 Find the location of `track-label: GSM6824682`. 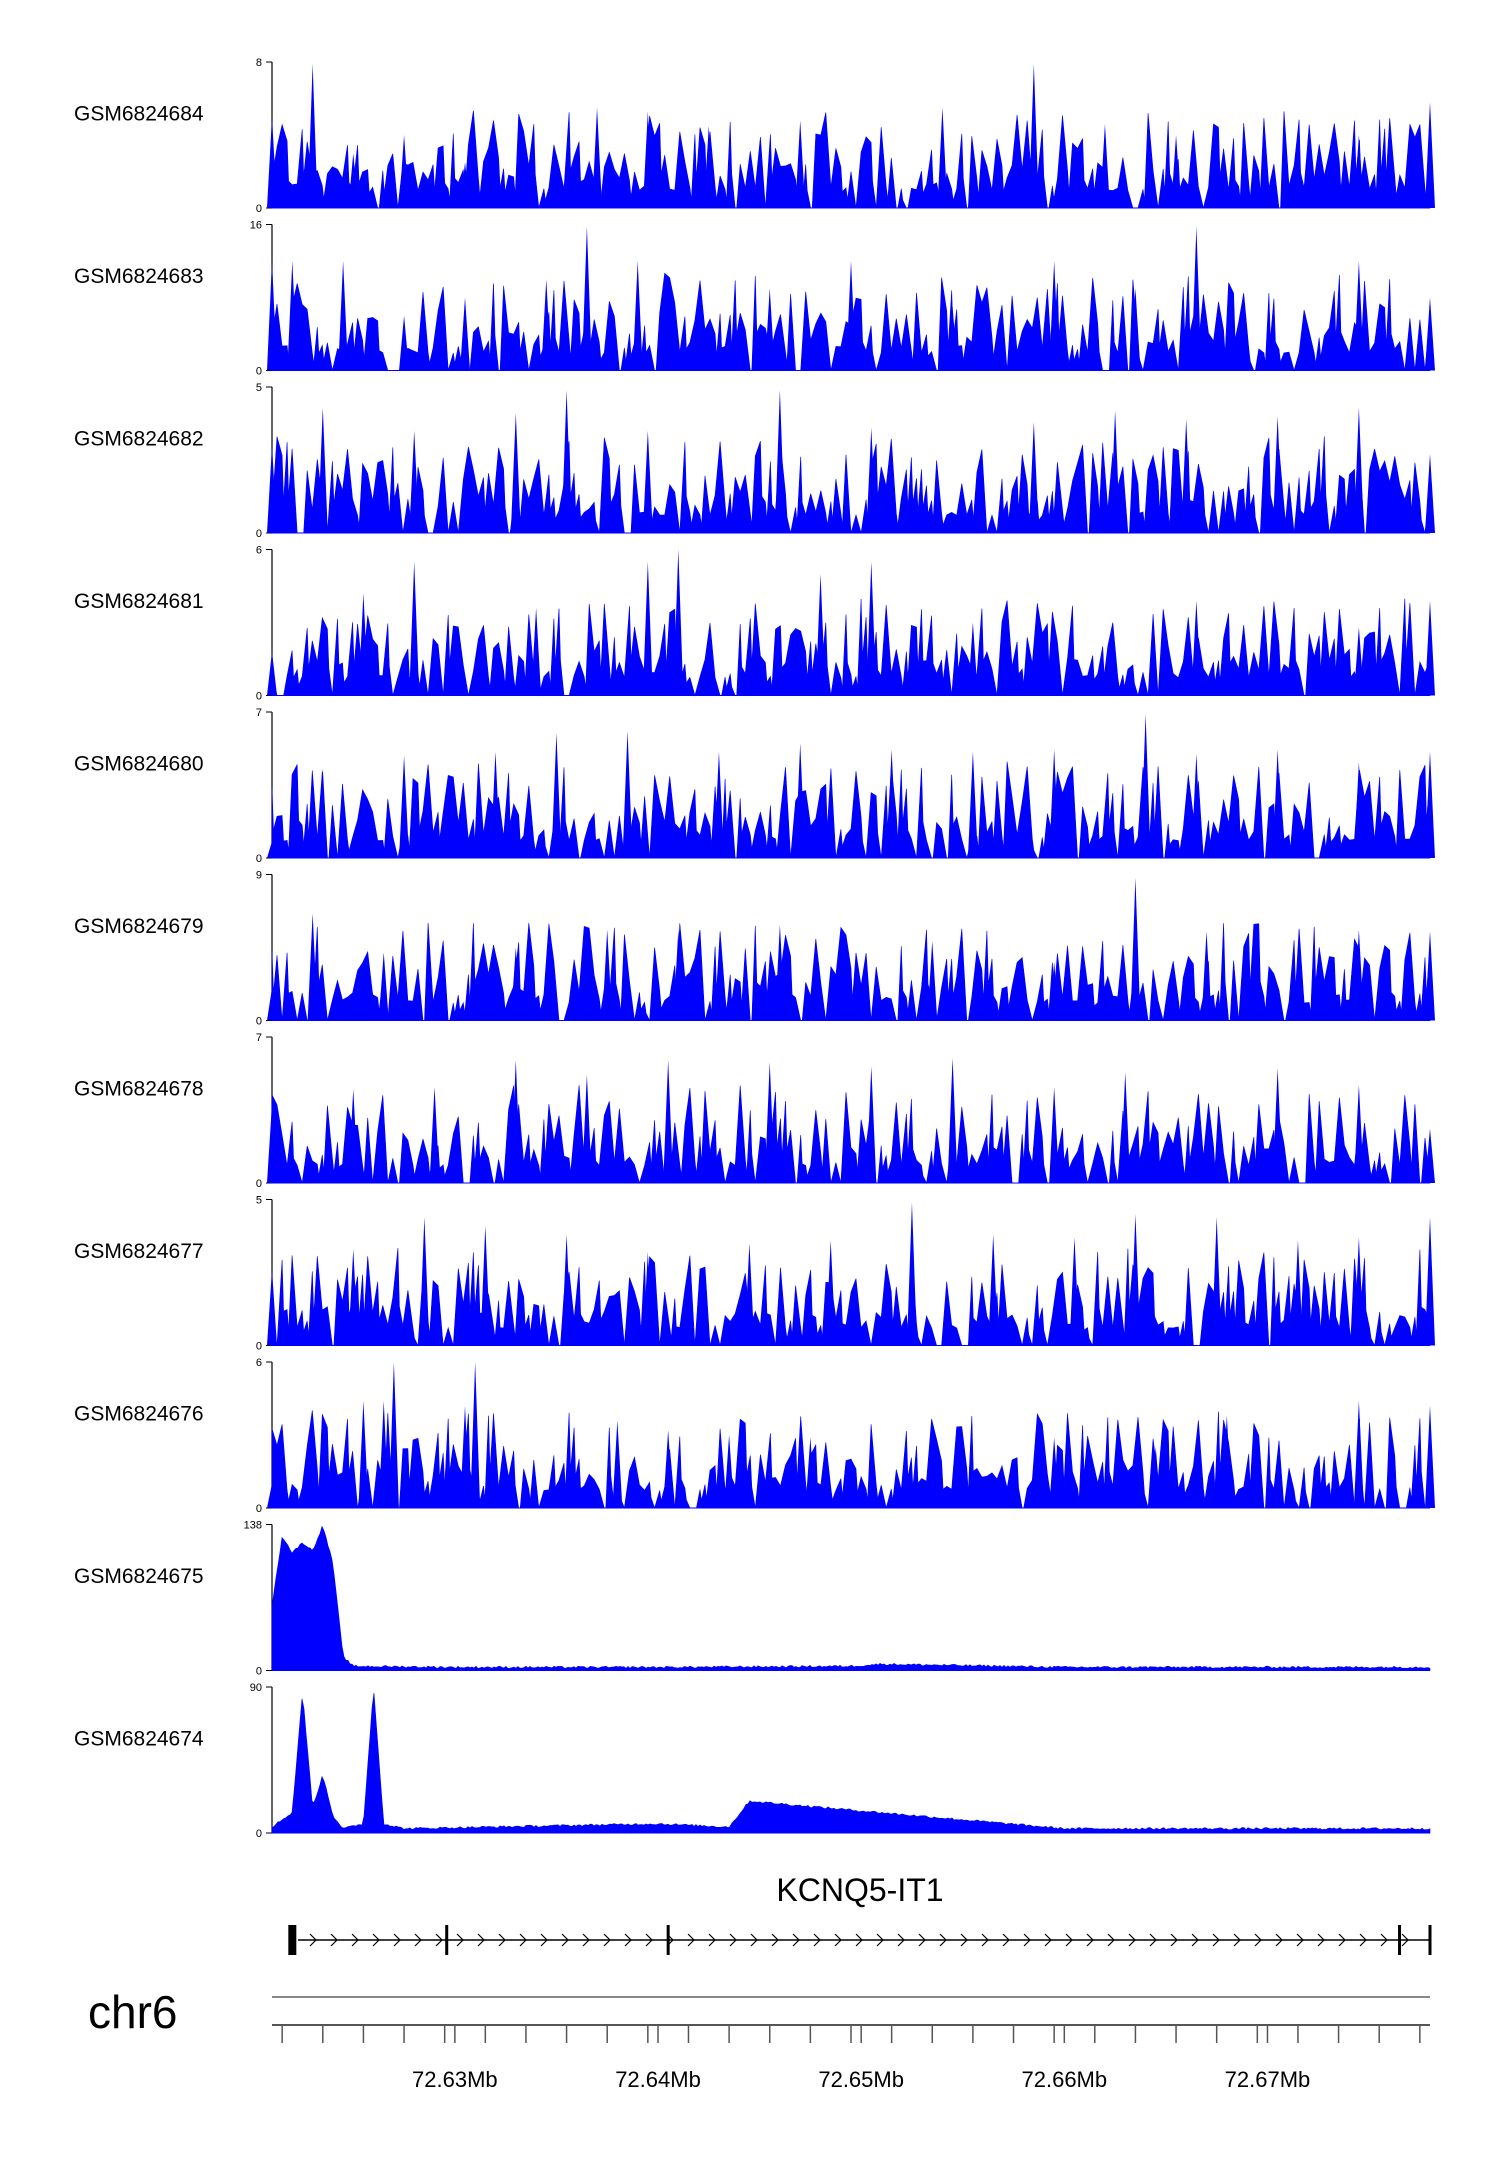

track-label: GSM6824682 is located at coordinates (139, 439).